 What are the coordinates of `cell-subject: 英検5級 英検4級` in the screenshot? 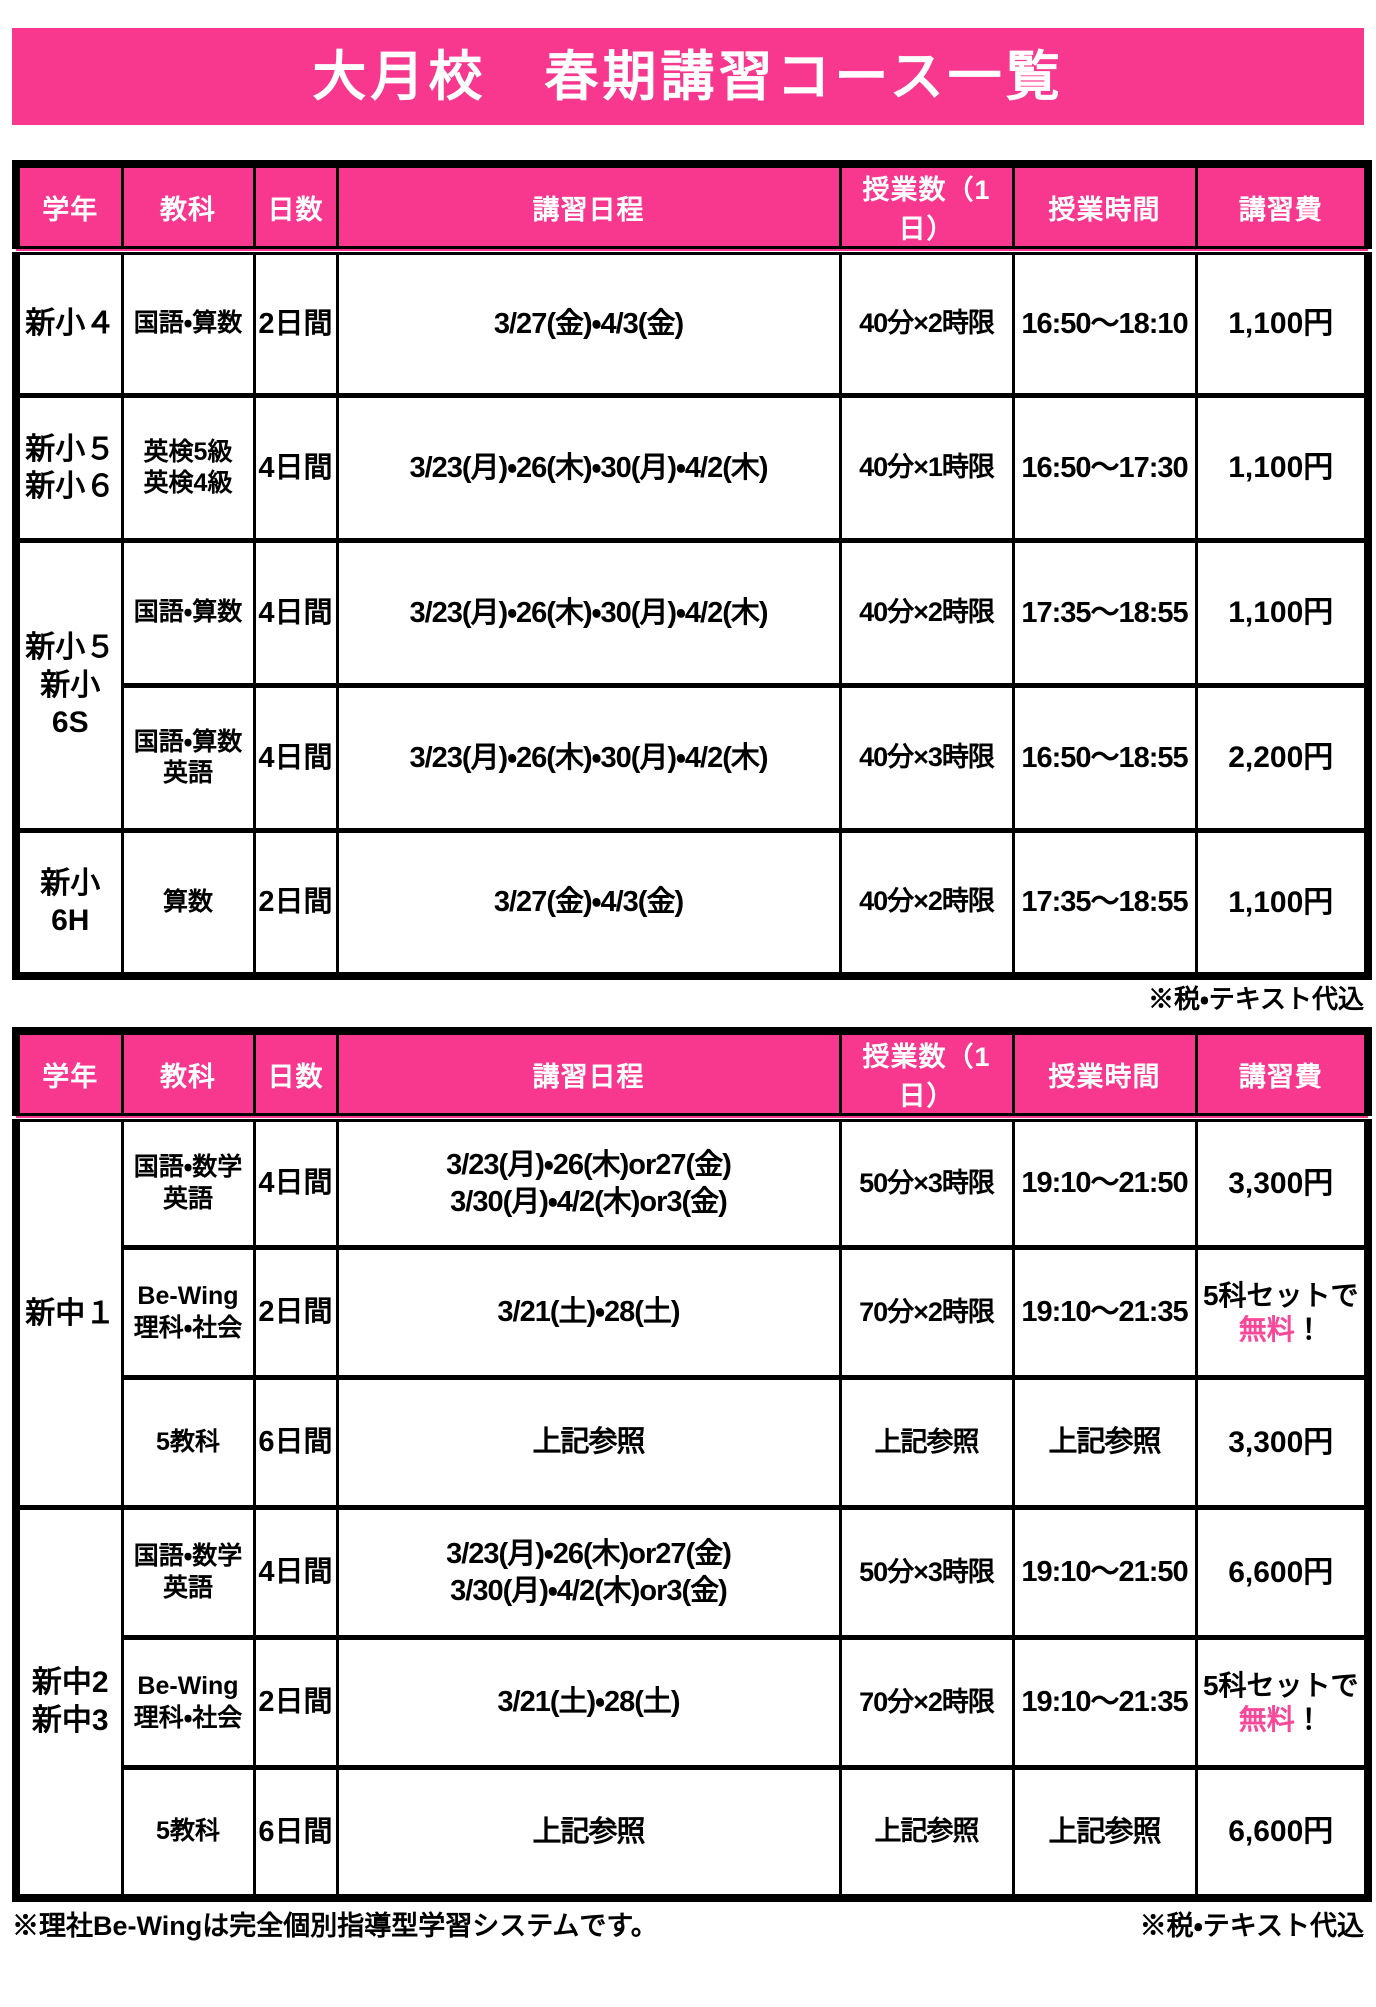 It's located at (188, 468).